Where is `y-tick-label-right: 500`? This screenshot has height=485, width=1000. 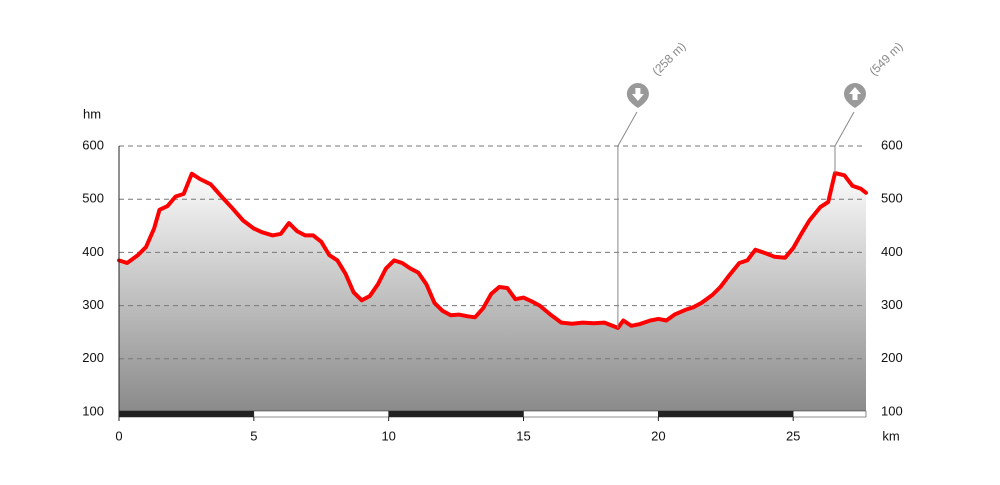 y-tick-label-right: 500 is located at coordinates (892, 198).